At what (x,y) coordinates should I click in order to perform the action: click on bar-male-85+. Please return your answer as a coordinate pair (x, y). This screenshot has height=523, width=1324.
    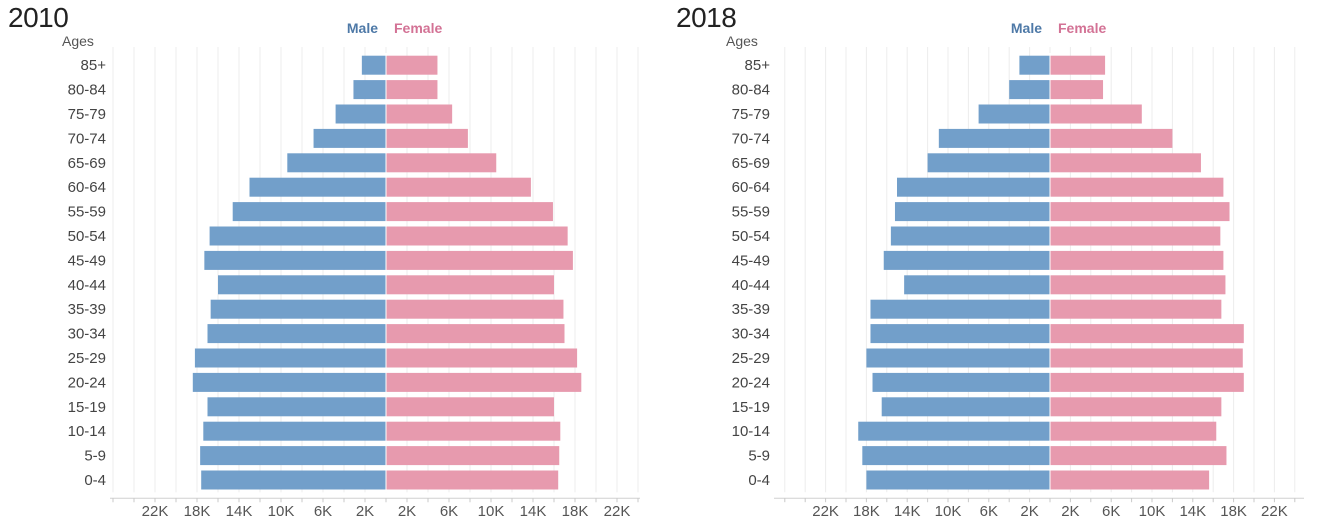
    Looking at the image, I should click on (373, 65).